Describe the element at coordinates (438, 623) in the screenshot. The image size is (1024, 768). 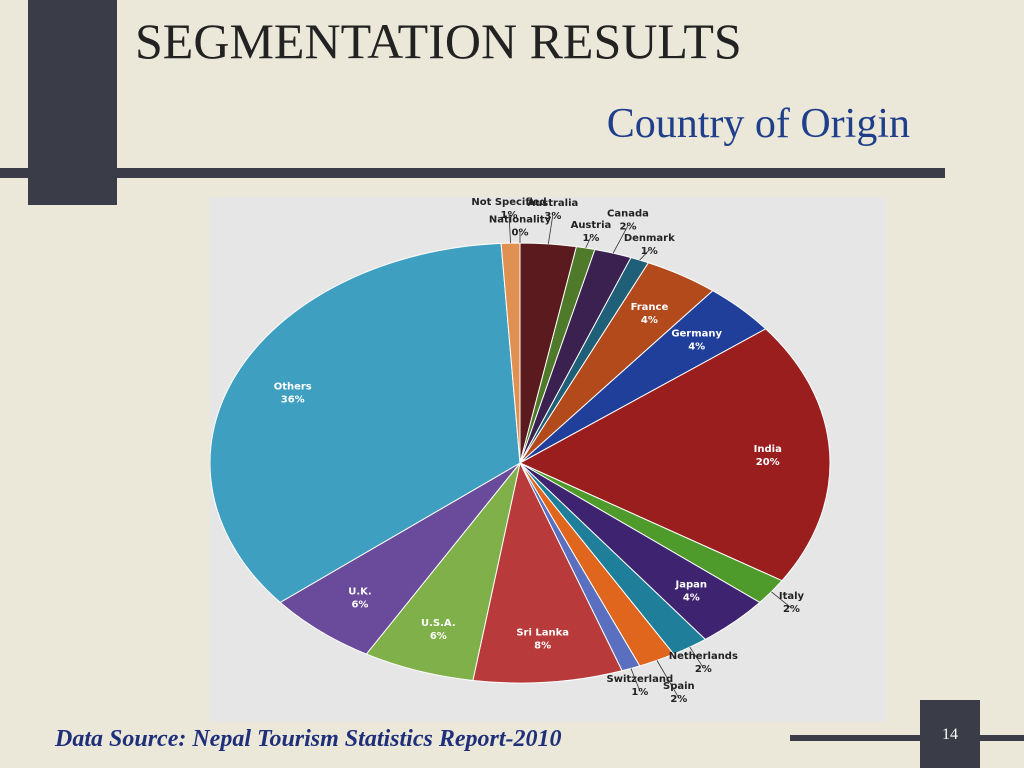
I see `slice-label: U.S.A.` at that location.